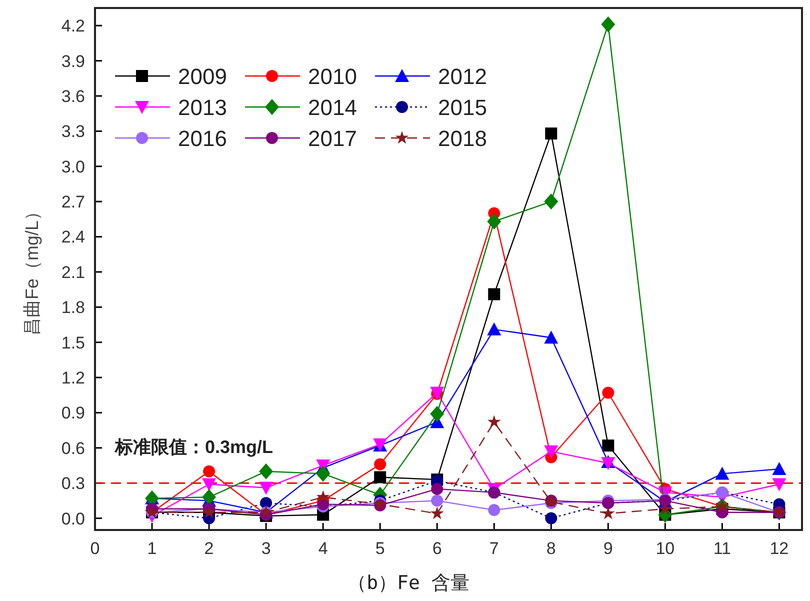 The image size is (810, 601). Describe the element at coordinates (332, 138) in the screenshot. I see `legend-label: 2017` at that location.